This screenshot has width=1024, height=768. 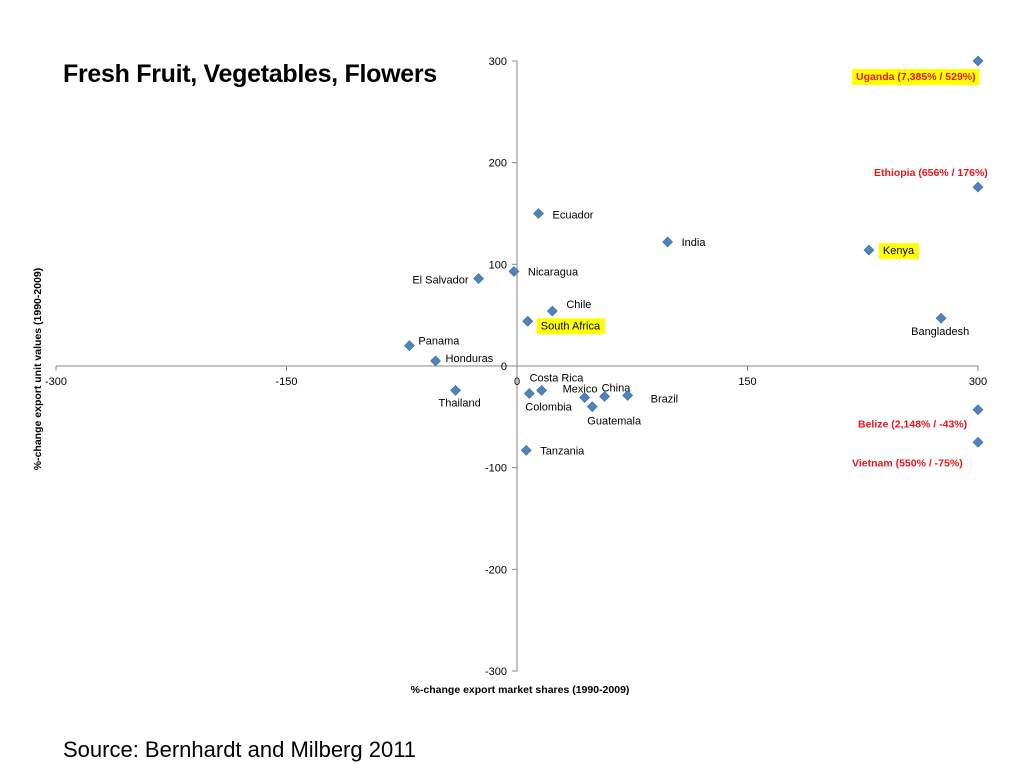 What do you see at coordinates (286, 382) in the screenshot?
I see `x-tick-label: -150` at bounding box center [286, 382].